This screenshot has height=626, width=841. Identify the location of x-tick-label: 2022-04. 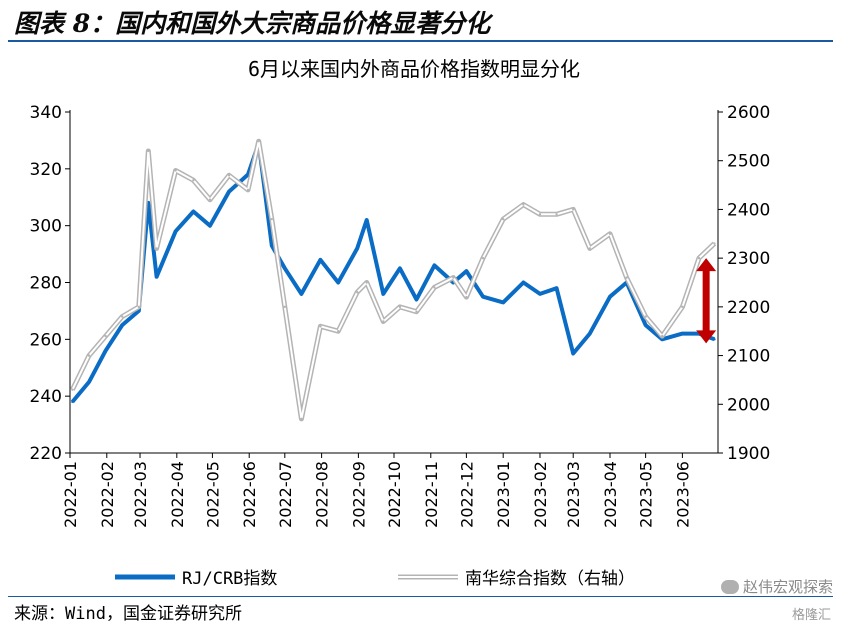
(177, 494).